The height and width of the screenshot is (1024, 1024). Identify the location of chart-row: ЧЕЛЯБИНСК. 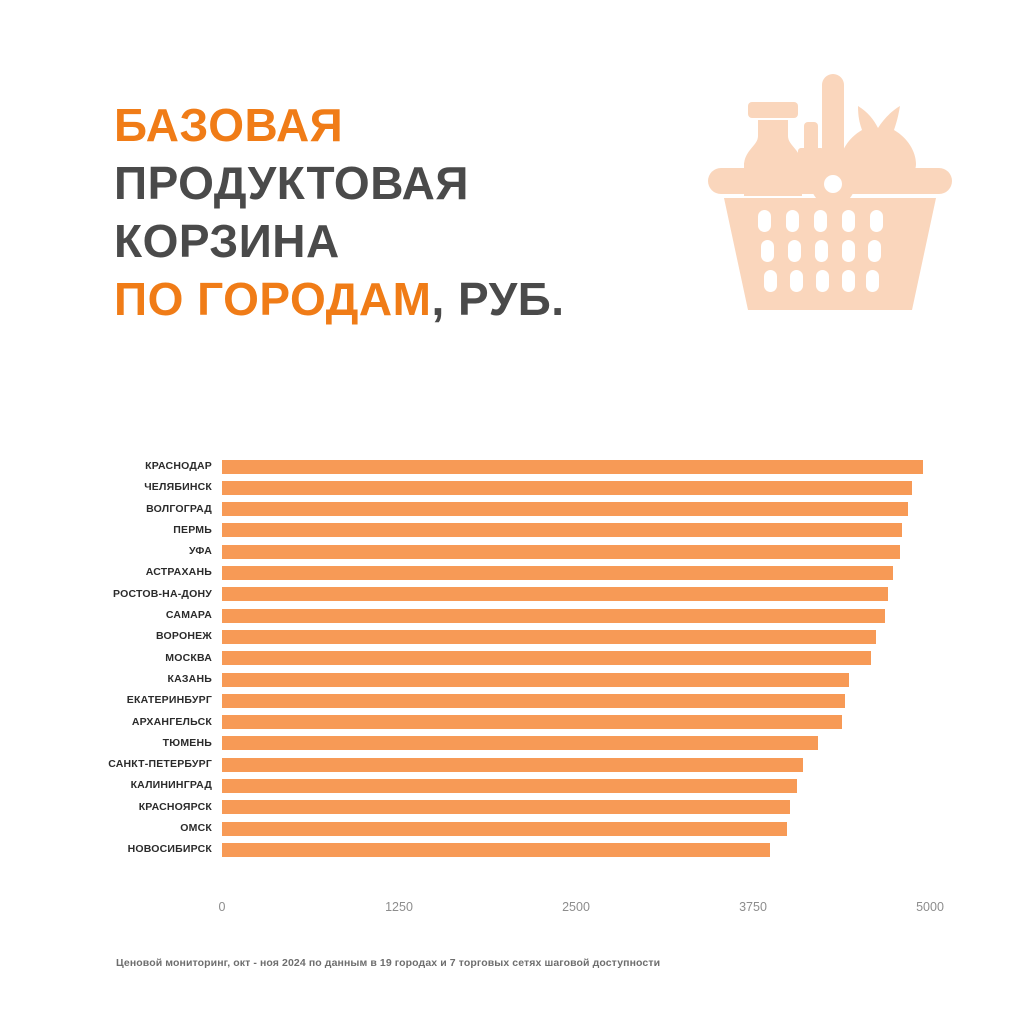
(512, 487).